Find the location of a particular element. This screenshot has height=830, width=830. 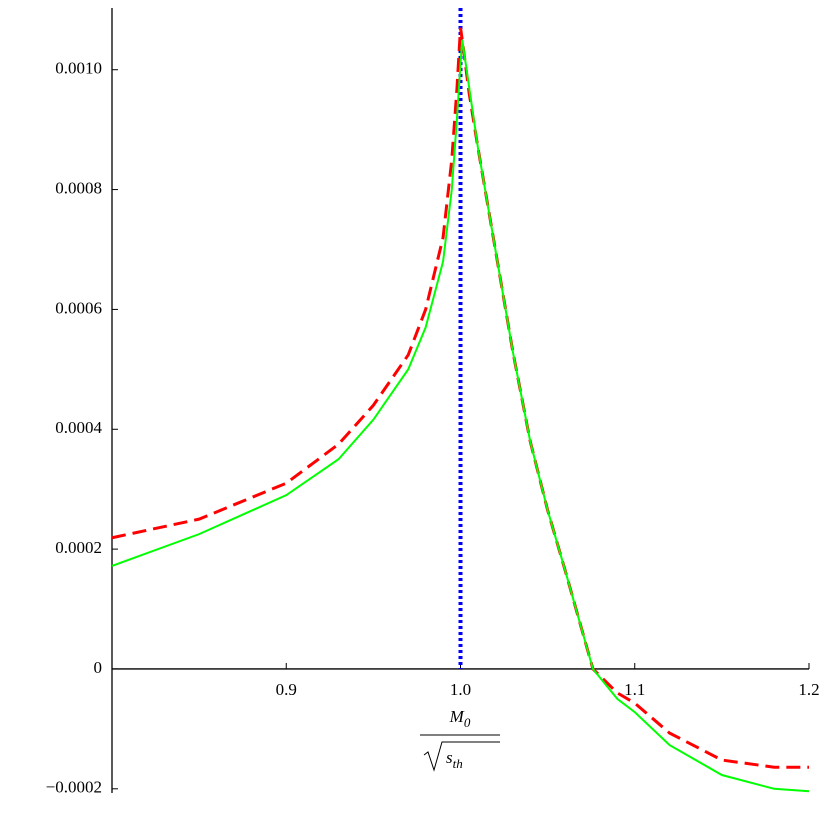

y-tick-label: 0.0002 is located at coordinates (78, 547).